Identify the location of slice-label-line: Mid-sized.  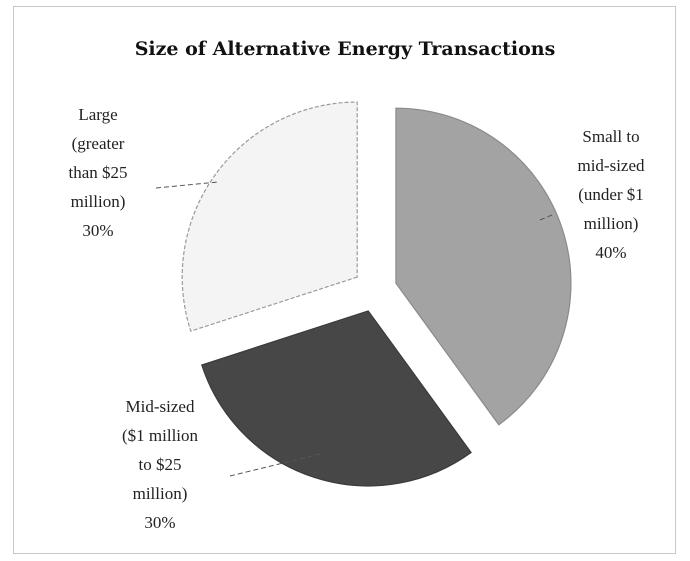
(160, 406).